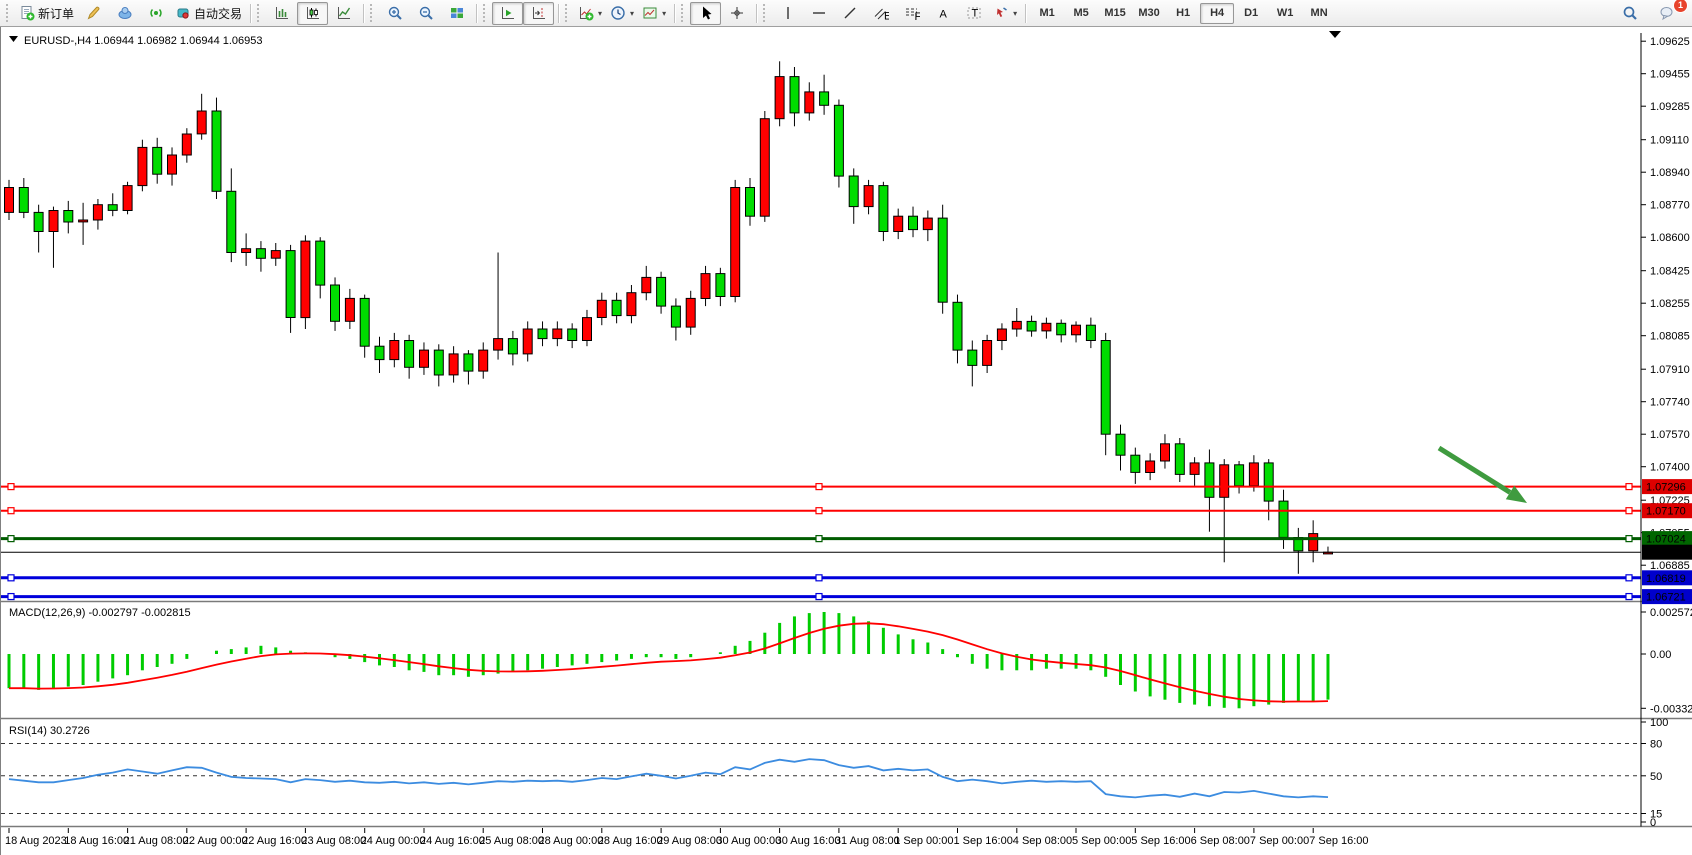  I want to click on macd-axis-label: 0.002572, so click(1671, 613).